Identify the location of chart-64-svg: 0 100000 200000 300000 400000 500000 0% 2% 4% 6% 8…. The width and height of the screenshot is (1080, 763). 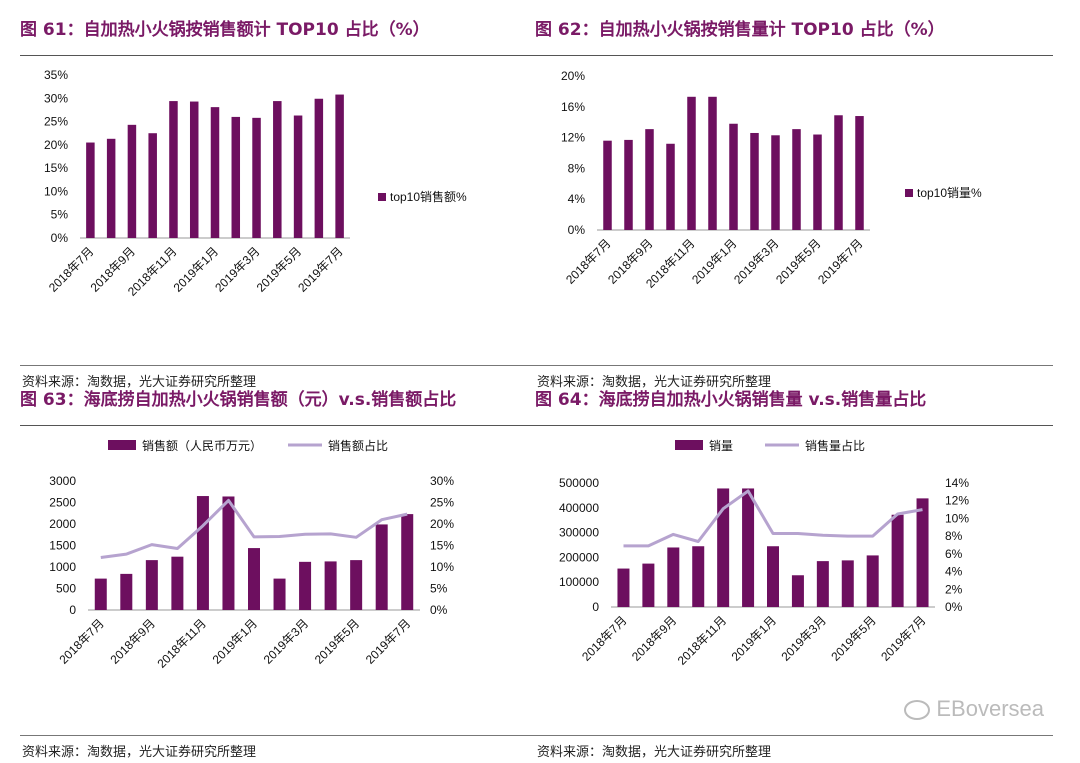
(764, 553).